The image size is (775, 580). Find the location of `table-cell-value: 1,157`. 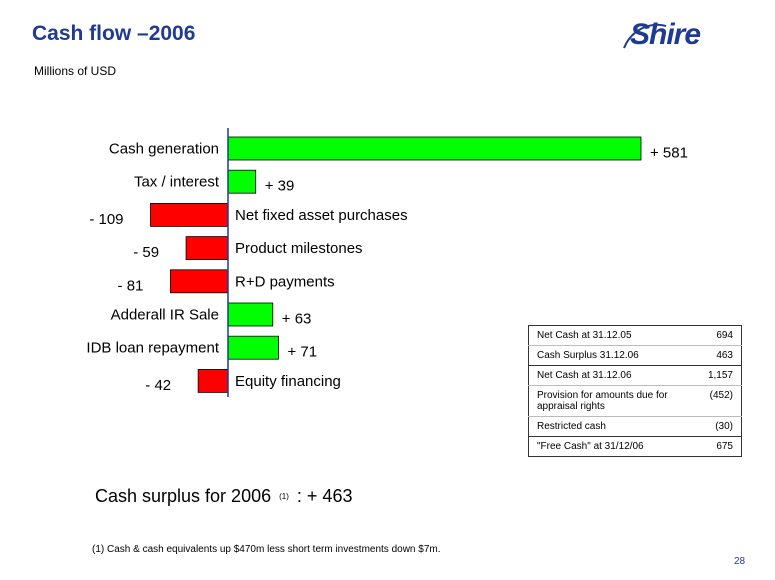

table-cell-value: 1,157 is located at coordinates (720, 375).